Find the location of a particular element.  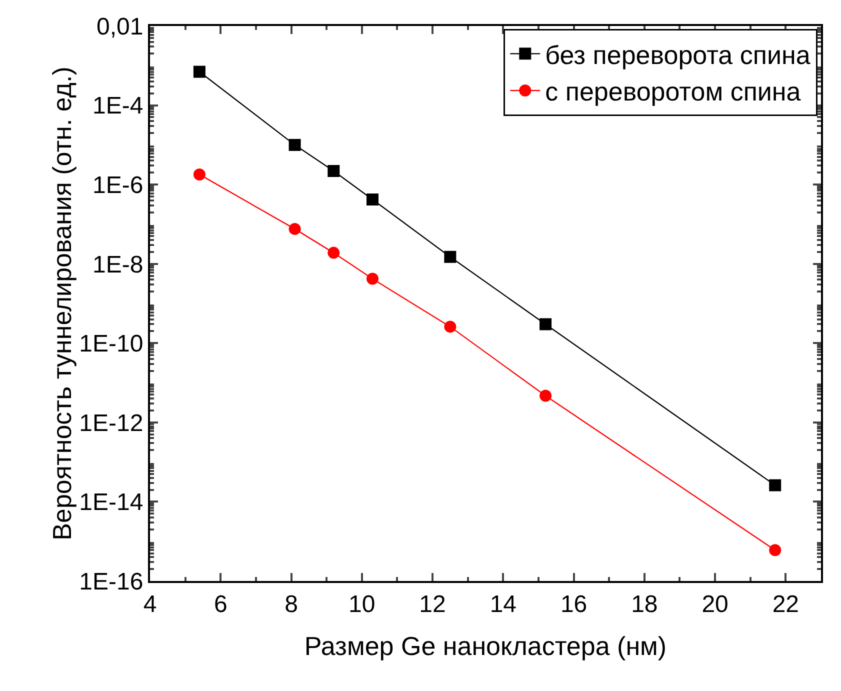

x-tick-label: 8 is located at coordinates (291, 604).